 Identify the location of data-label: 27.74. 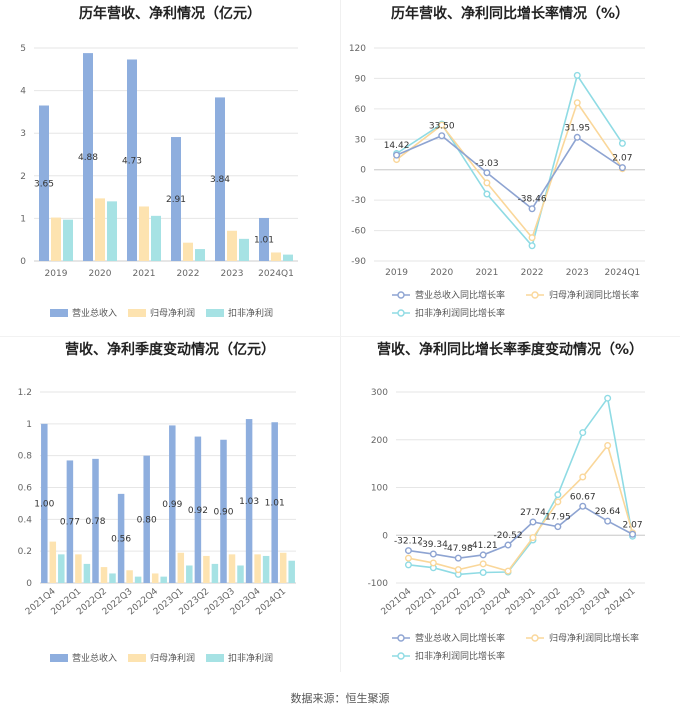
(533, 513).